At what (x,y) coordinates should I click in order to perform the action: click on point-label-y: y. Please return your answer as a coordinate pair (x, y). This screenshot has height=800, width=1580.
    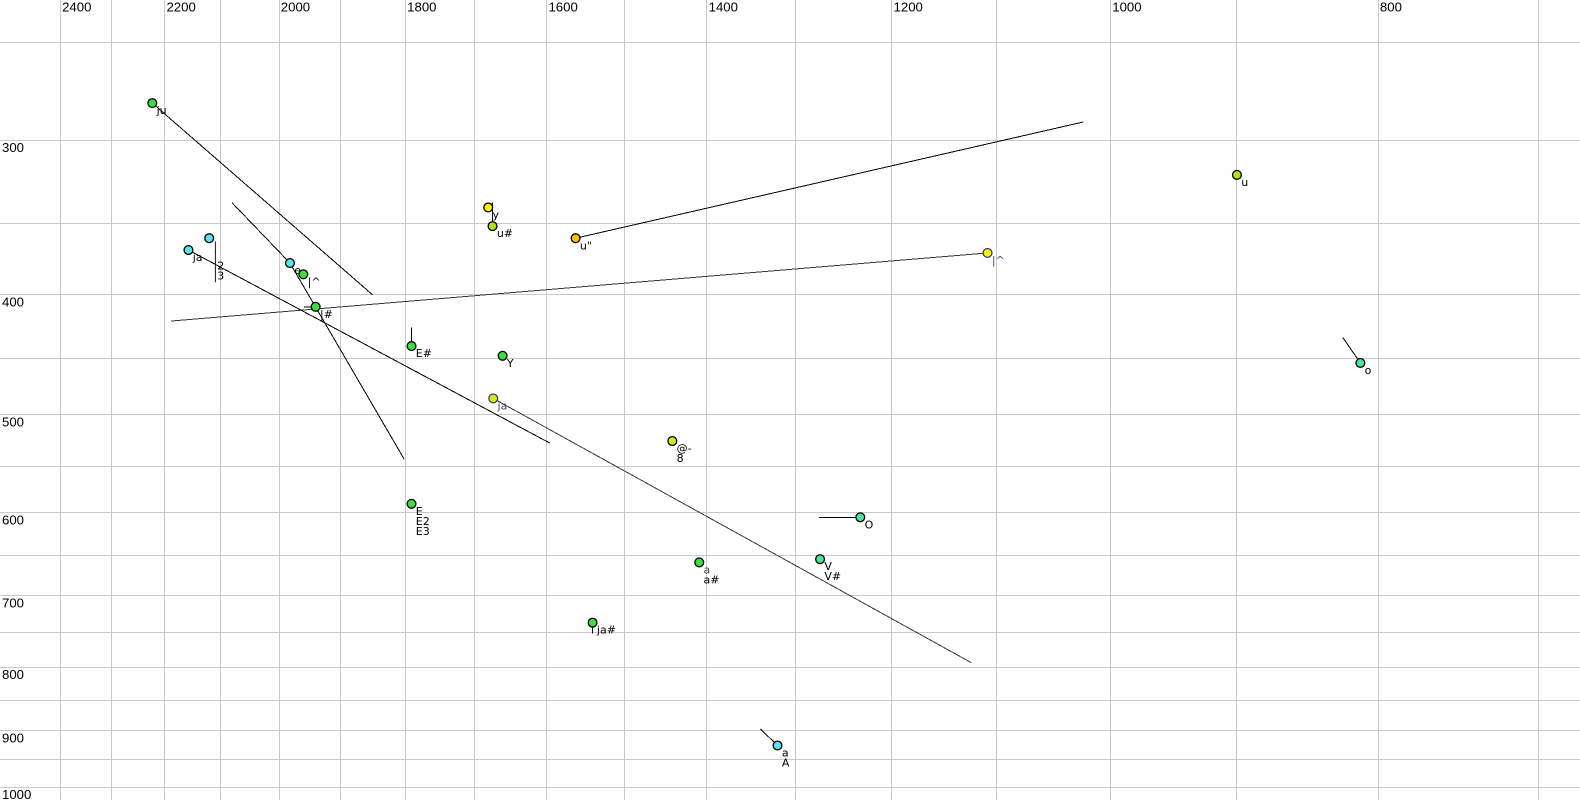
    Looking at the image, I should click on (496, 215).